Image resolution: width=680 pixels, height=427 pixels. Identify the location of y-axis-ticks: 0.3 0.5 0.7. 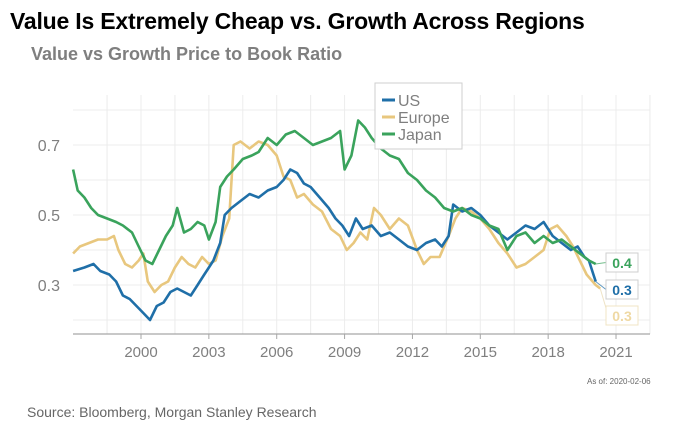
(49, 216).